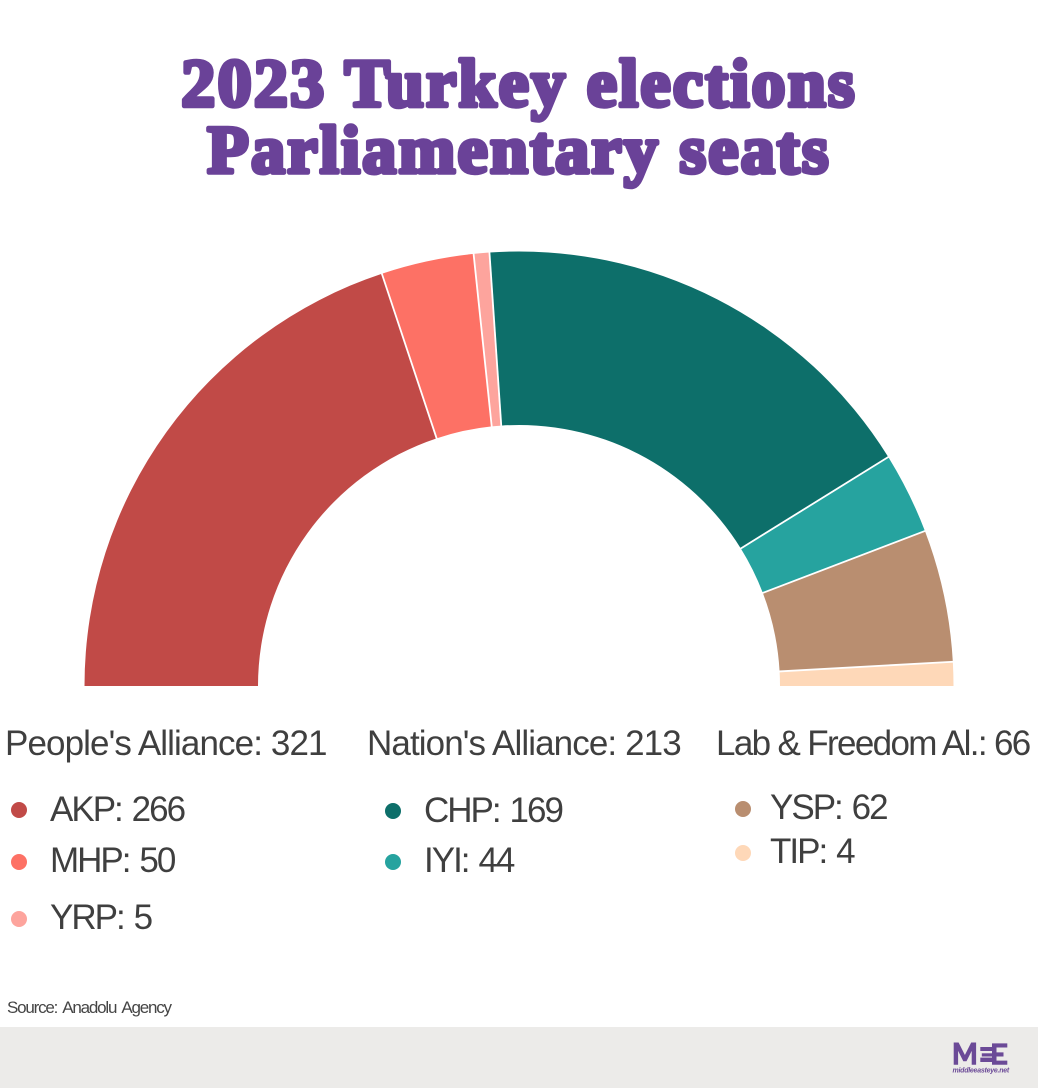 The image size is (1038, 1088). I want to click on svg-text: 2023 Turkey elections, so click(518, 83).